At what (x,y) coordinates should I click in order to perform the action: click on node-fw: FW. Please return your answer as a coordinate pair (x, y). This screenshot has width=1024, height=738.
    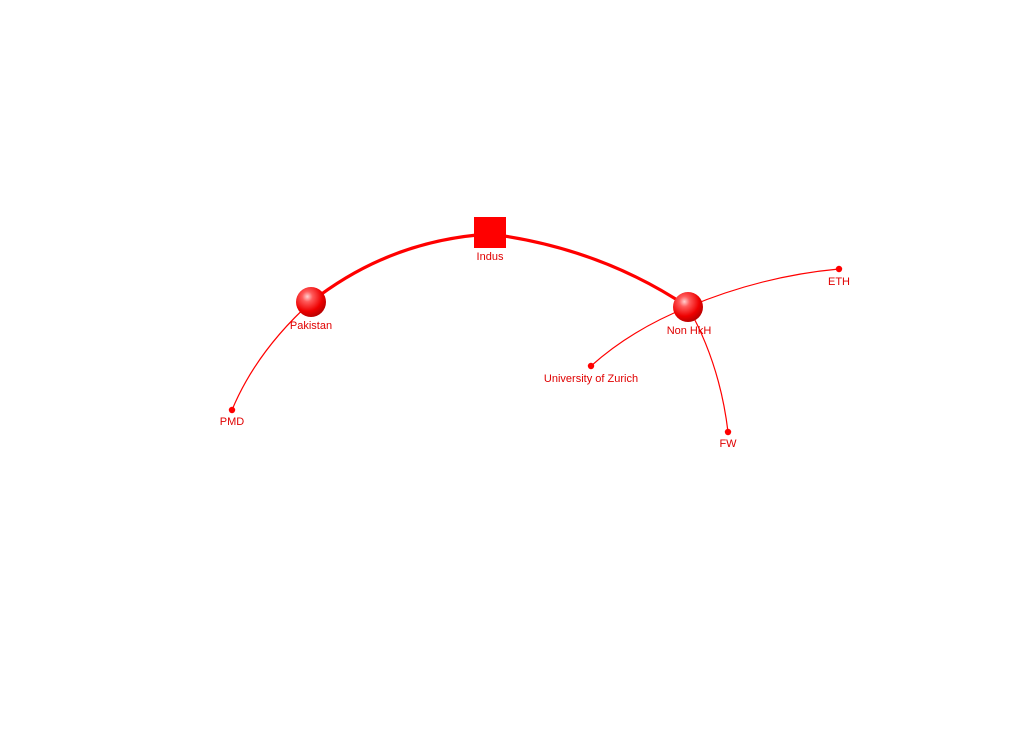
    Looking at the image, I should click on (728, 439).